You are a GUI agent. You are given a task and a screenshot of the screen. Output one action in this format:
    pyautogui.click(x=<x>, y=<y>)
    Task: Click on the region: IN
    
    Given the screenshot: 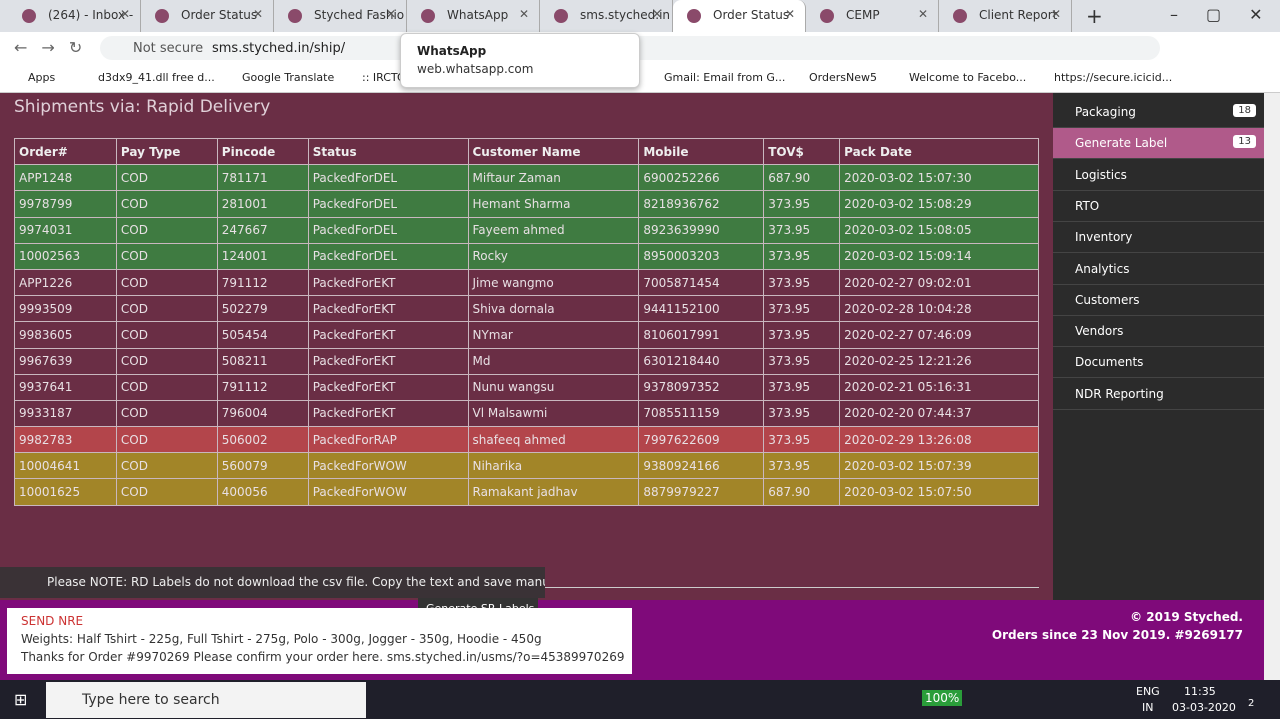 What is the action you would take?
    pyautogui.click(x=1148, y=707)
    